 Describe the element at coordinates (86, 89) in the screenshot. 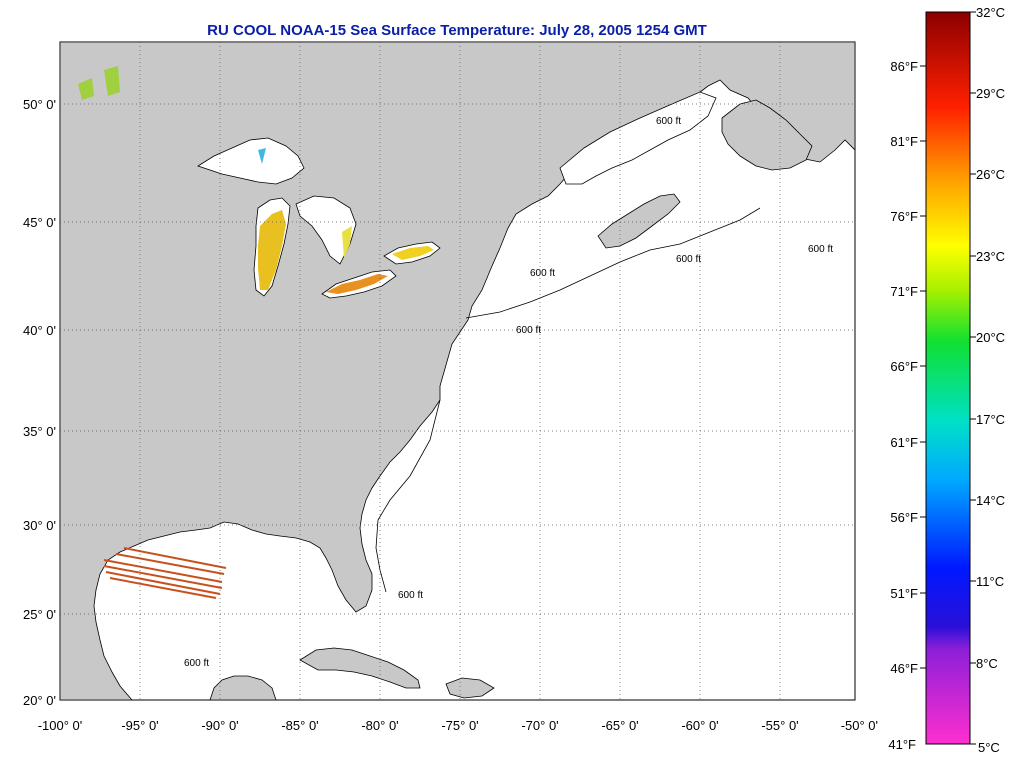

I see `sst-lake-north-a` at that location.